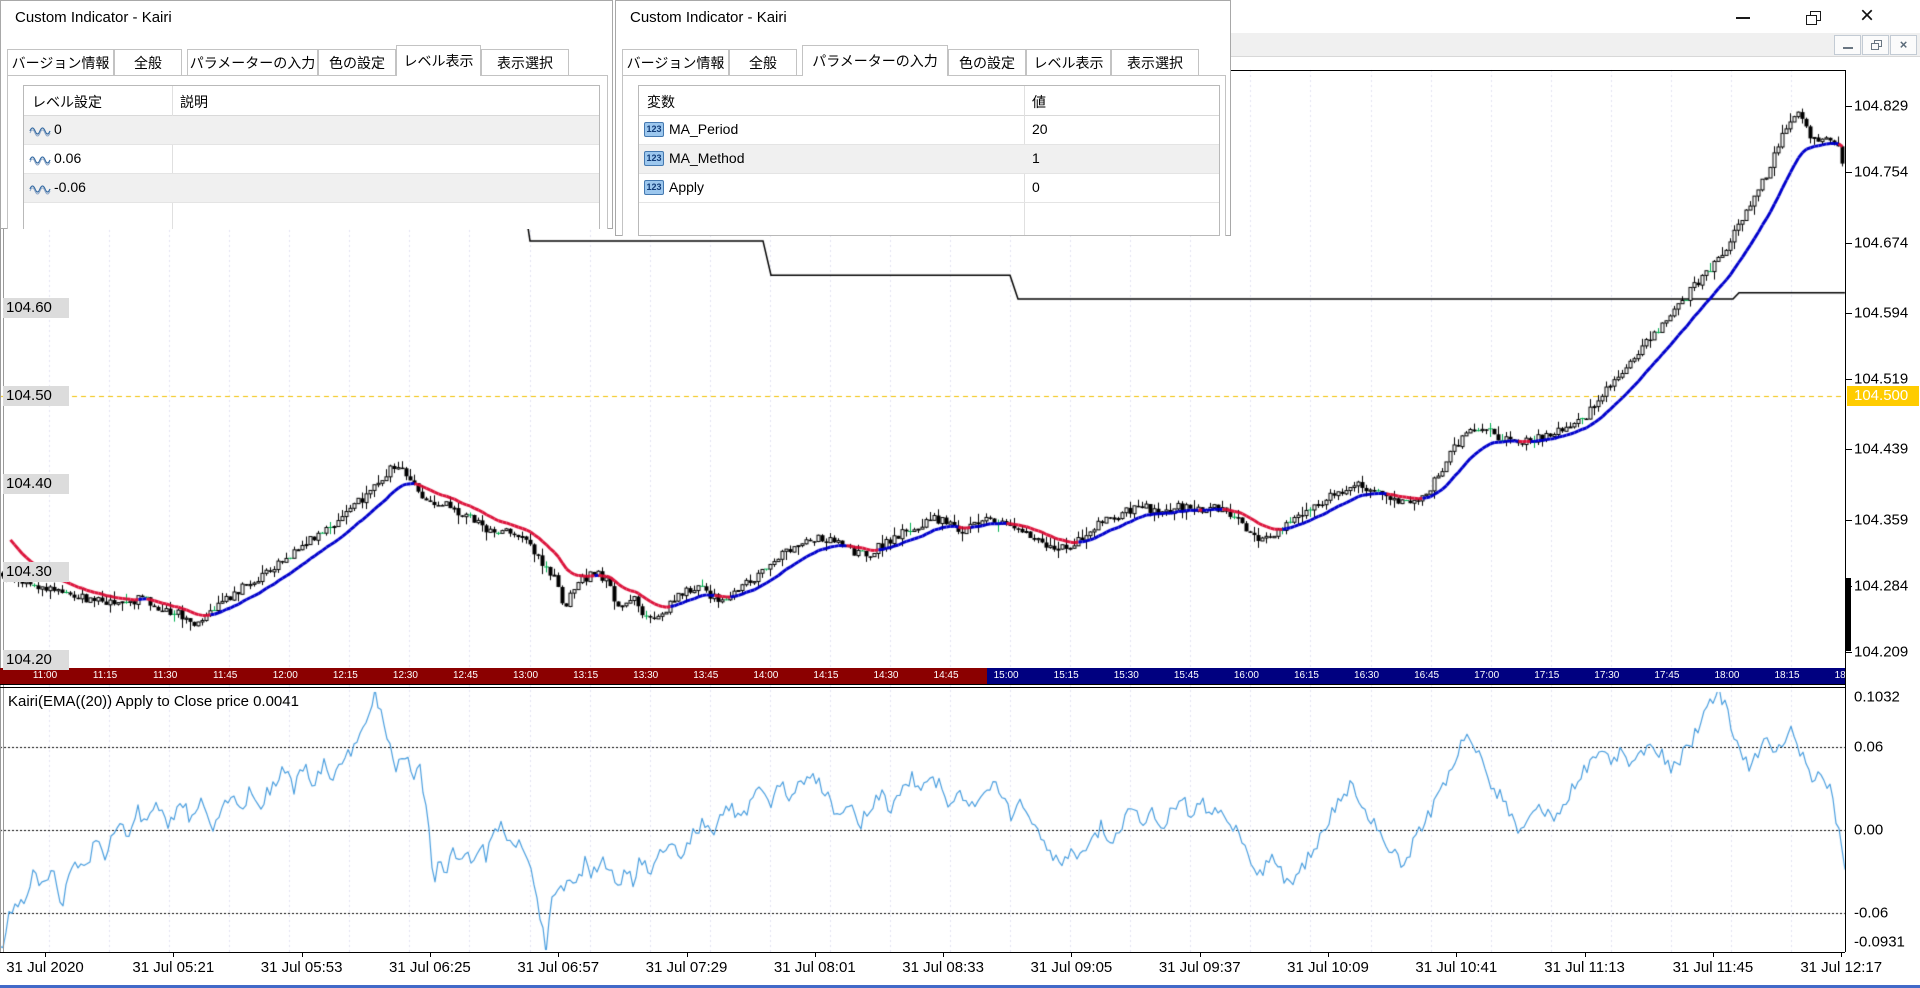  Describe the element at coordinates (960, 986) in the screenshot. I see `window-bottom-edge` at that location.